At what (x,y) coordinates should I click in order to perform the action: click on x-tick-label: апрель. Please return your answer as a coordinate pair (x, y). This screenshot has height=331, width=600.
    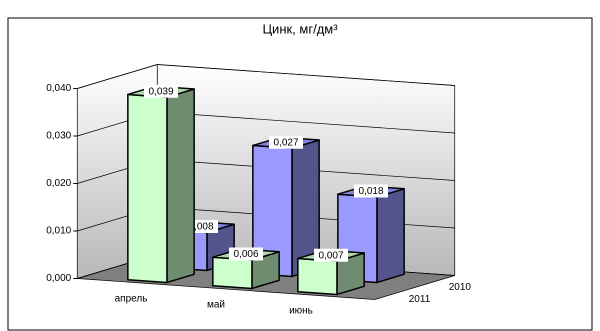
    Looking at the image, I should click on (131, 299).